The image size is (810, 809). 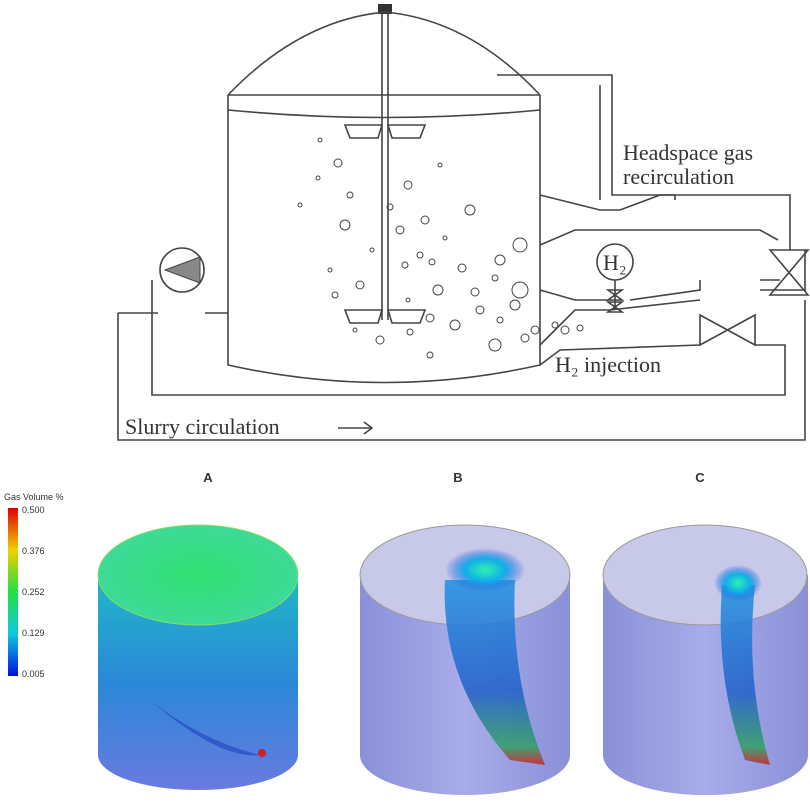 I want to click on colorbar-tick-label: 0.500, so click(x=33, y=510).